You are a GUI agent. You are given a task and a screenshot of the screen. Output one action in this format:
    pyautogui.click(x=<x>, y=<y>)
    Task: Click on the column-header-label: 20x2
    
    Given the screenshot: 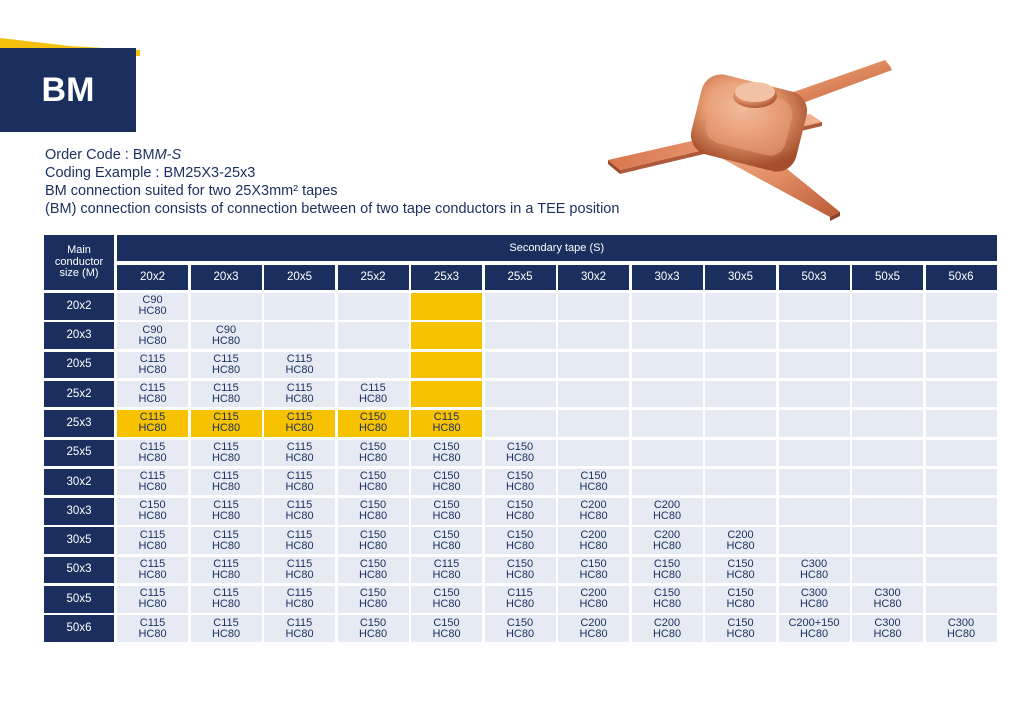 What is the action you would take?
    pyautogui.click(x=152, y=277)
    